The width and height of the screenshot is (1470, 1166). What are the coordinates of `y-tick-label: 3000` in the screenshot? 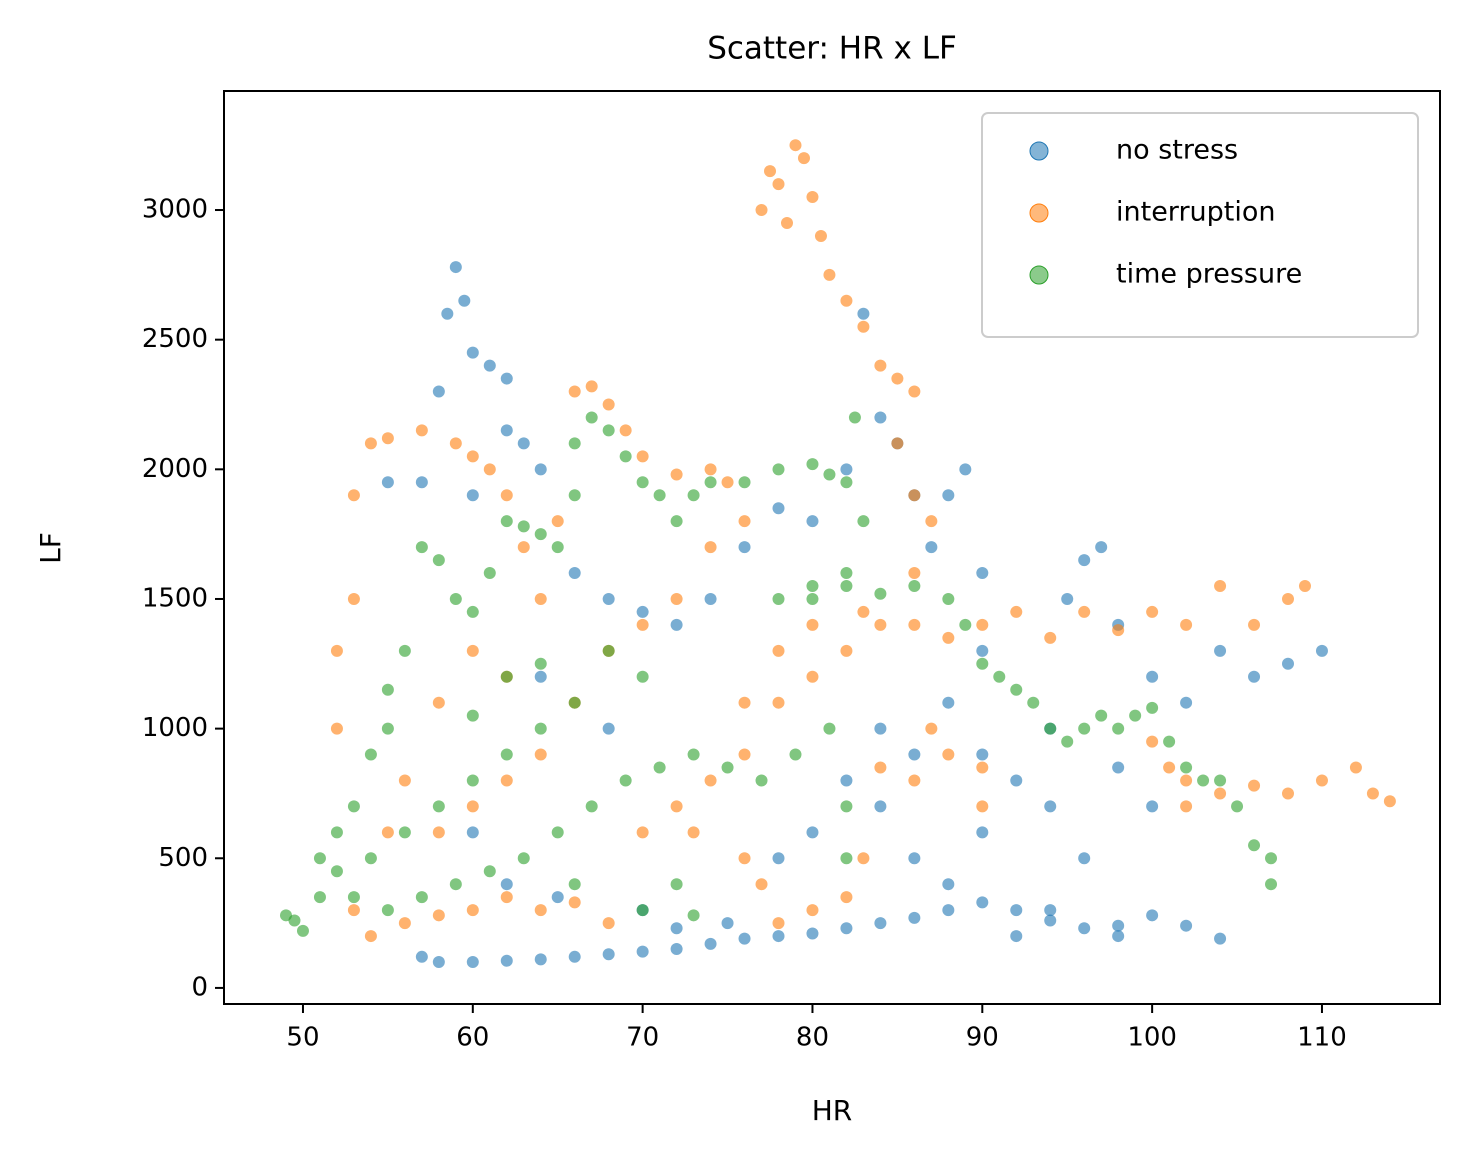 It's located at (175, 210).